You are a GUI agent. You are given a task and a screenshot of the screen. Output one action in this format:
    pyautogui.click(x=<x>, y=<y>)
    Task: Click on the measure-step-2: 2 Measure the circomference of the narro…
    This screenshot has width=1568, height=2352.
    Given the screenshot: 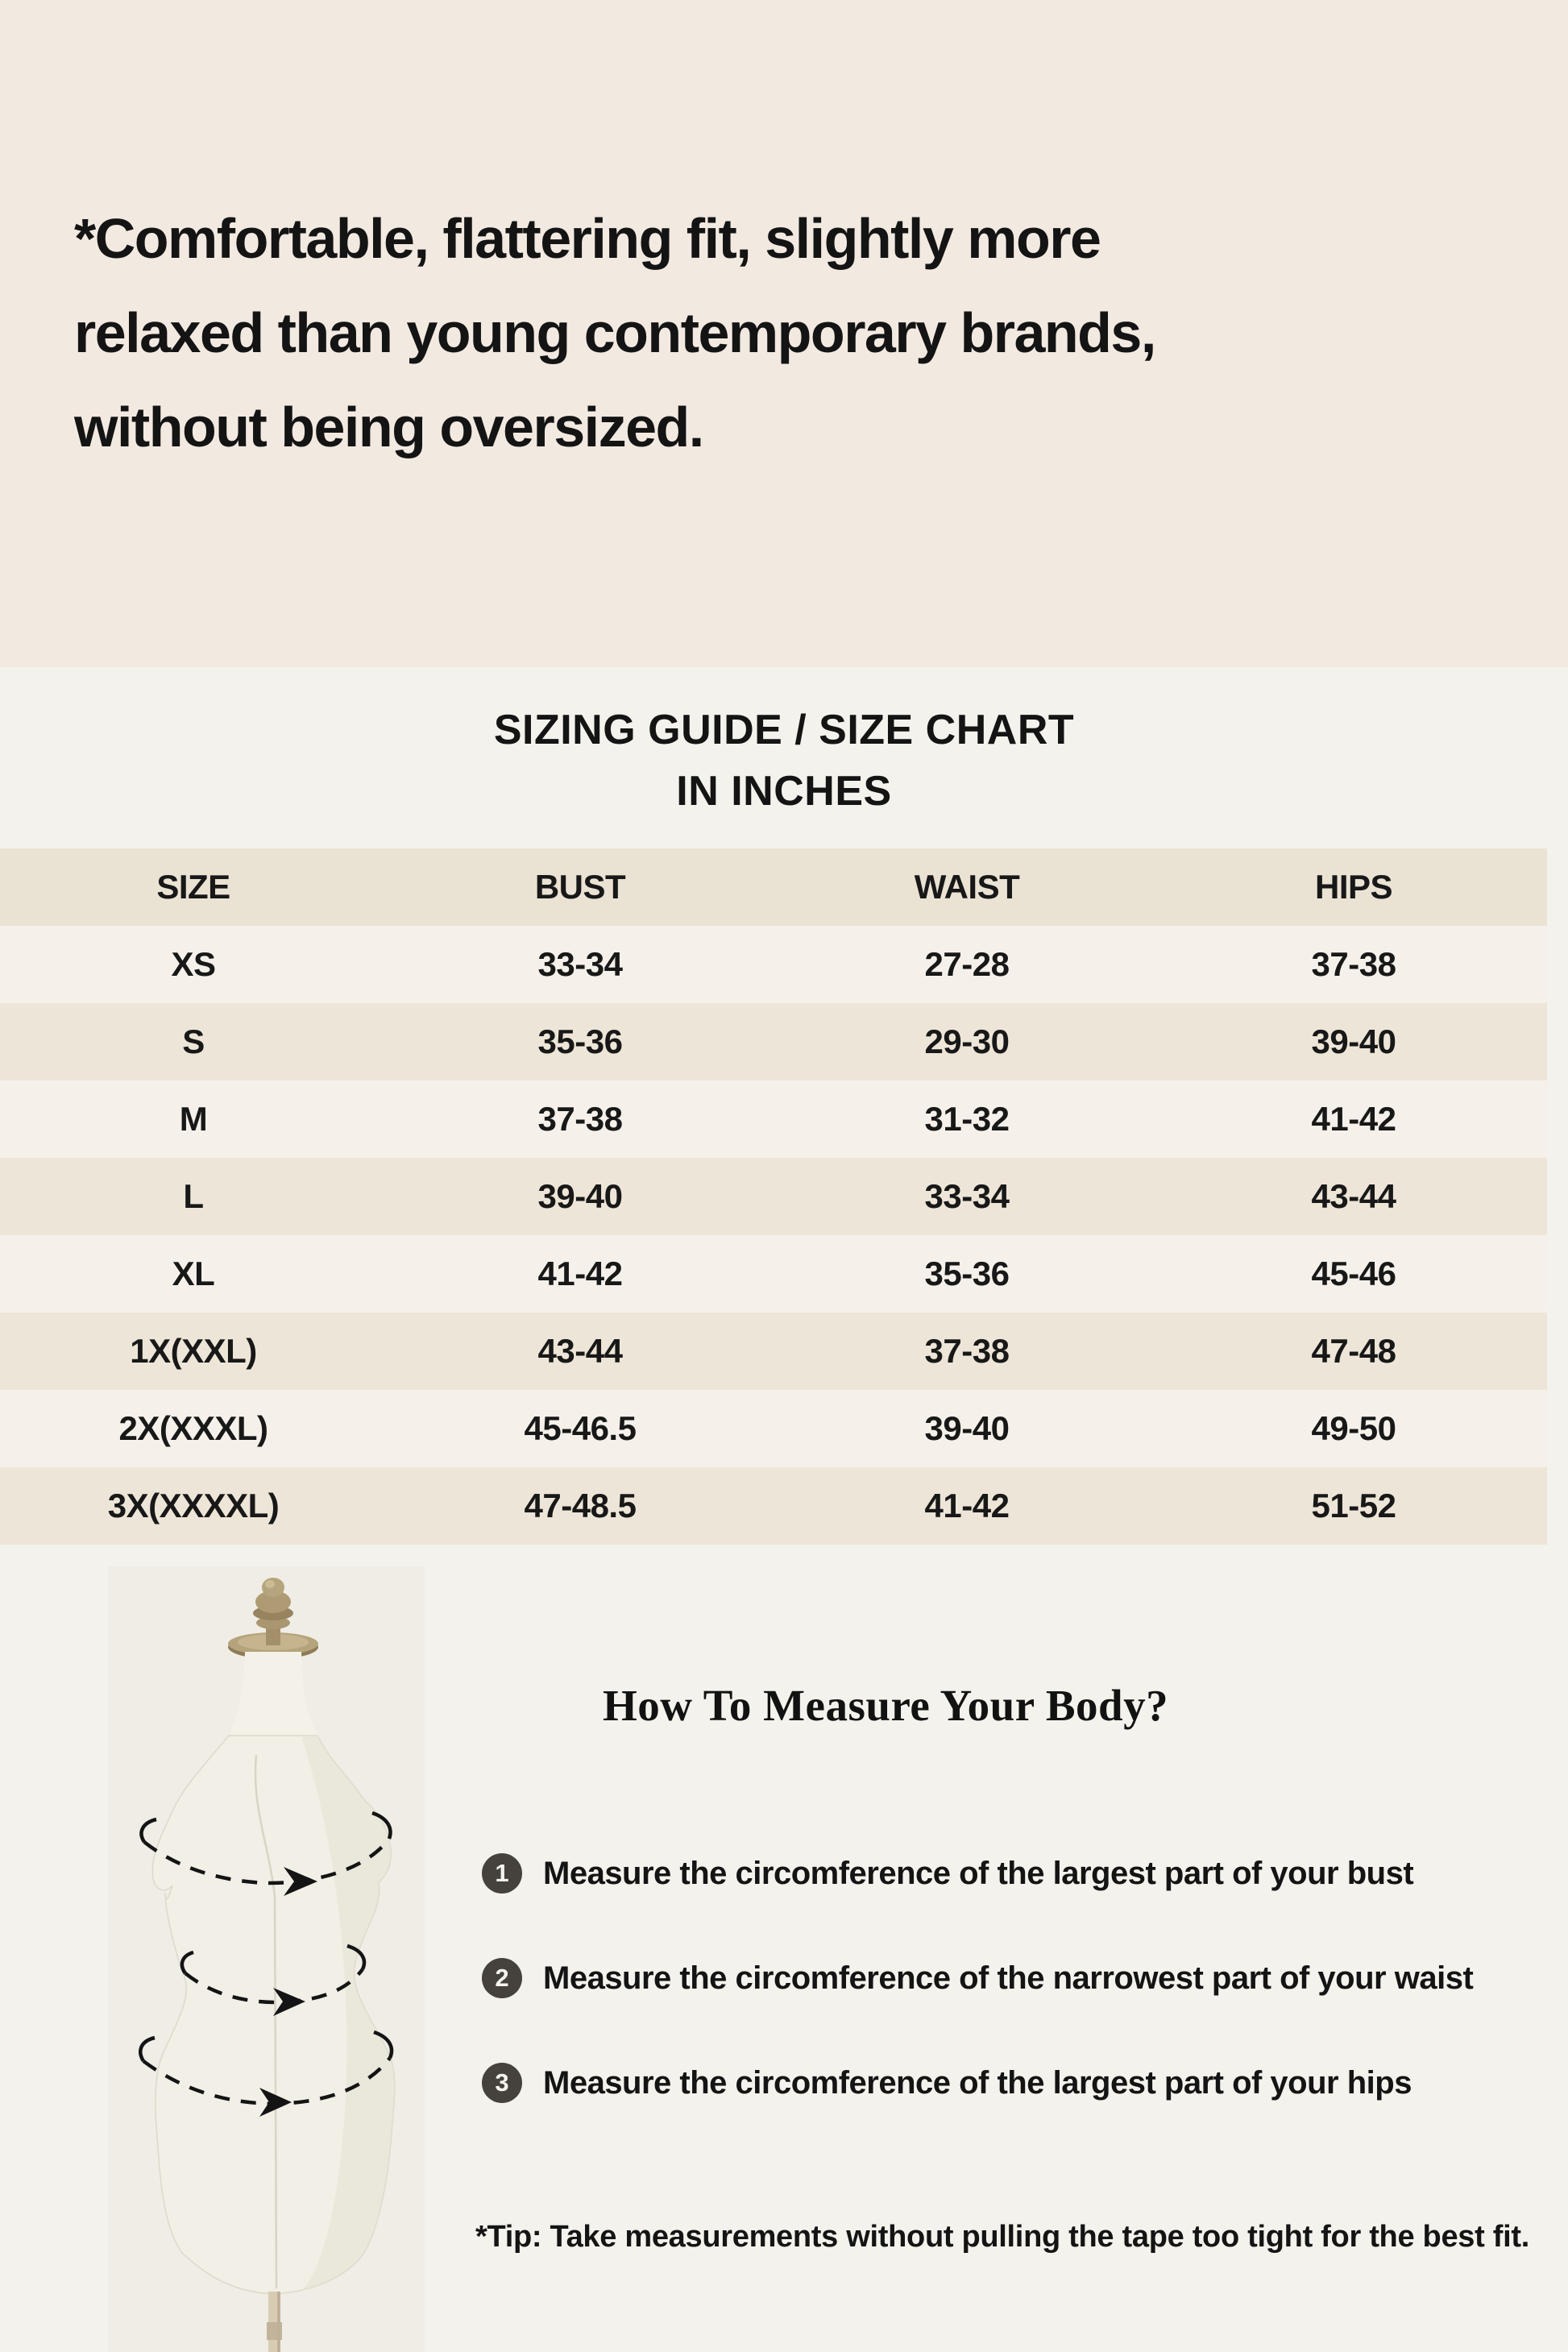 What is the action you would take?
    pyautogui.click(x=978, y=1978)
    